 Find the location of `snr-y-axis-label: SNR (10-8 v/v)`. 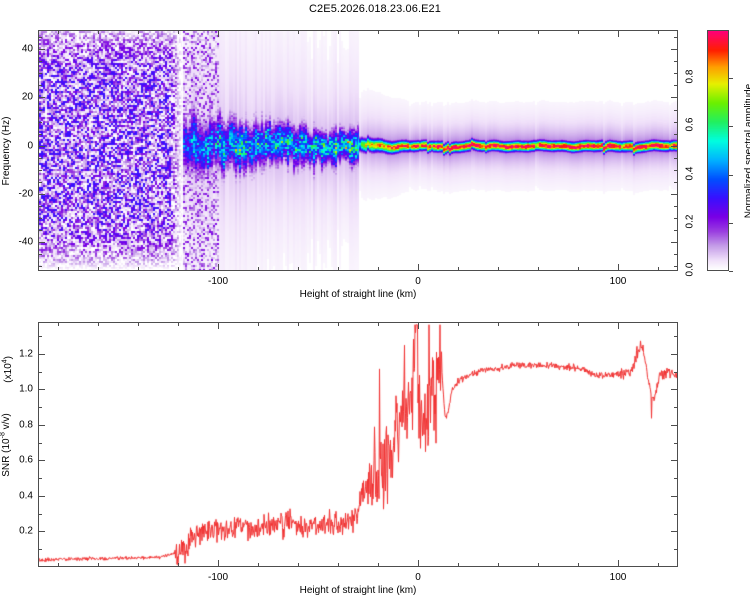

snr-y-axis-label: SNR (10-8 v/v) is located at coordinates (6, 444).